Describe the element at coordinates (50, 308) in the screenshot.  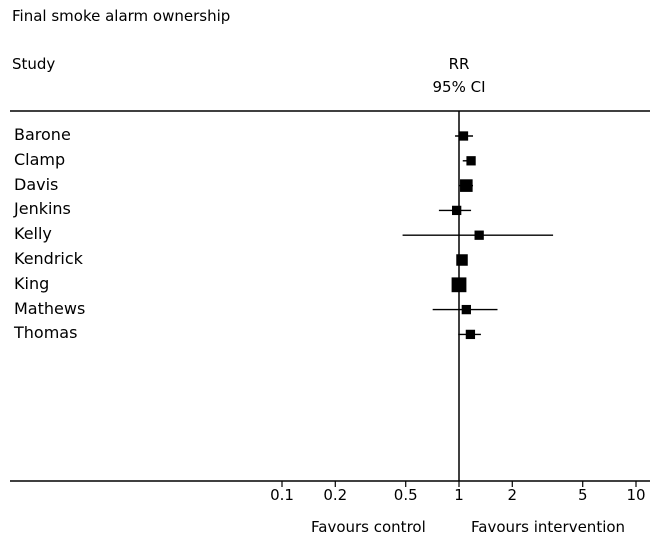
I see `study-label: Mathews` at that location.